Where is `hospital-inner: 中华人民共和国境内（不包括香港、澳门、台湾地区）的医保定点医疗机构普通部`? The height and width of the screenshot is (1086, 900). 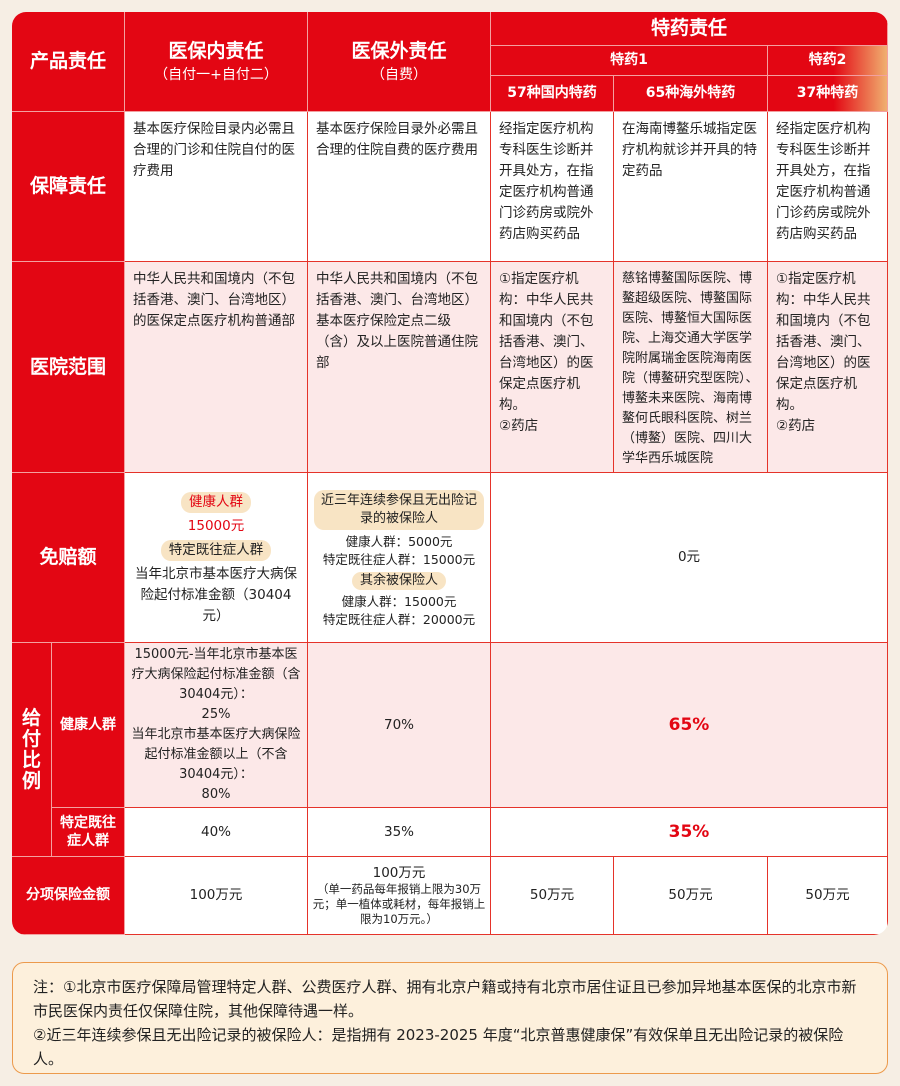
hospital-inner: 中华人民共和国境内（不包括香港、澳门、台湾地区）的医保定点医疗机构普通部 is located at coordinates (216, 367).